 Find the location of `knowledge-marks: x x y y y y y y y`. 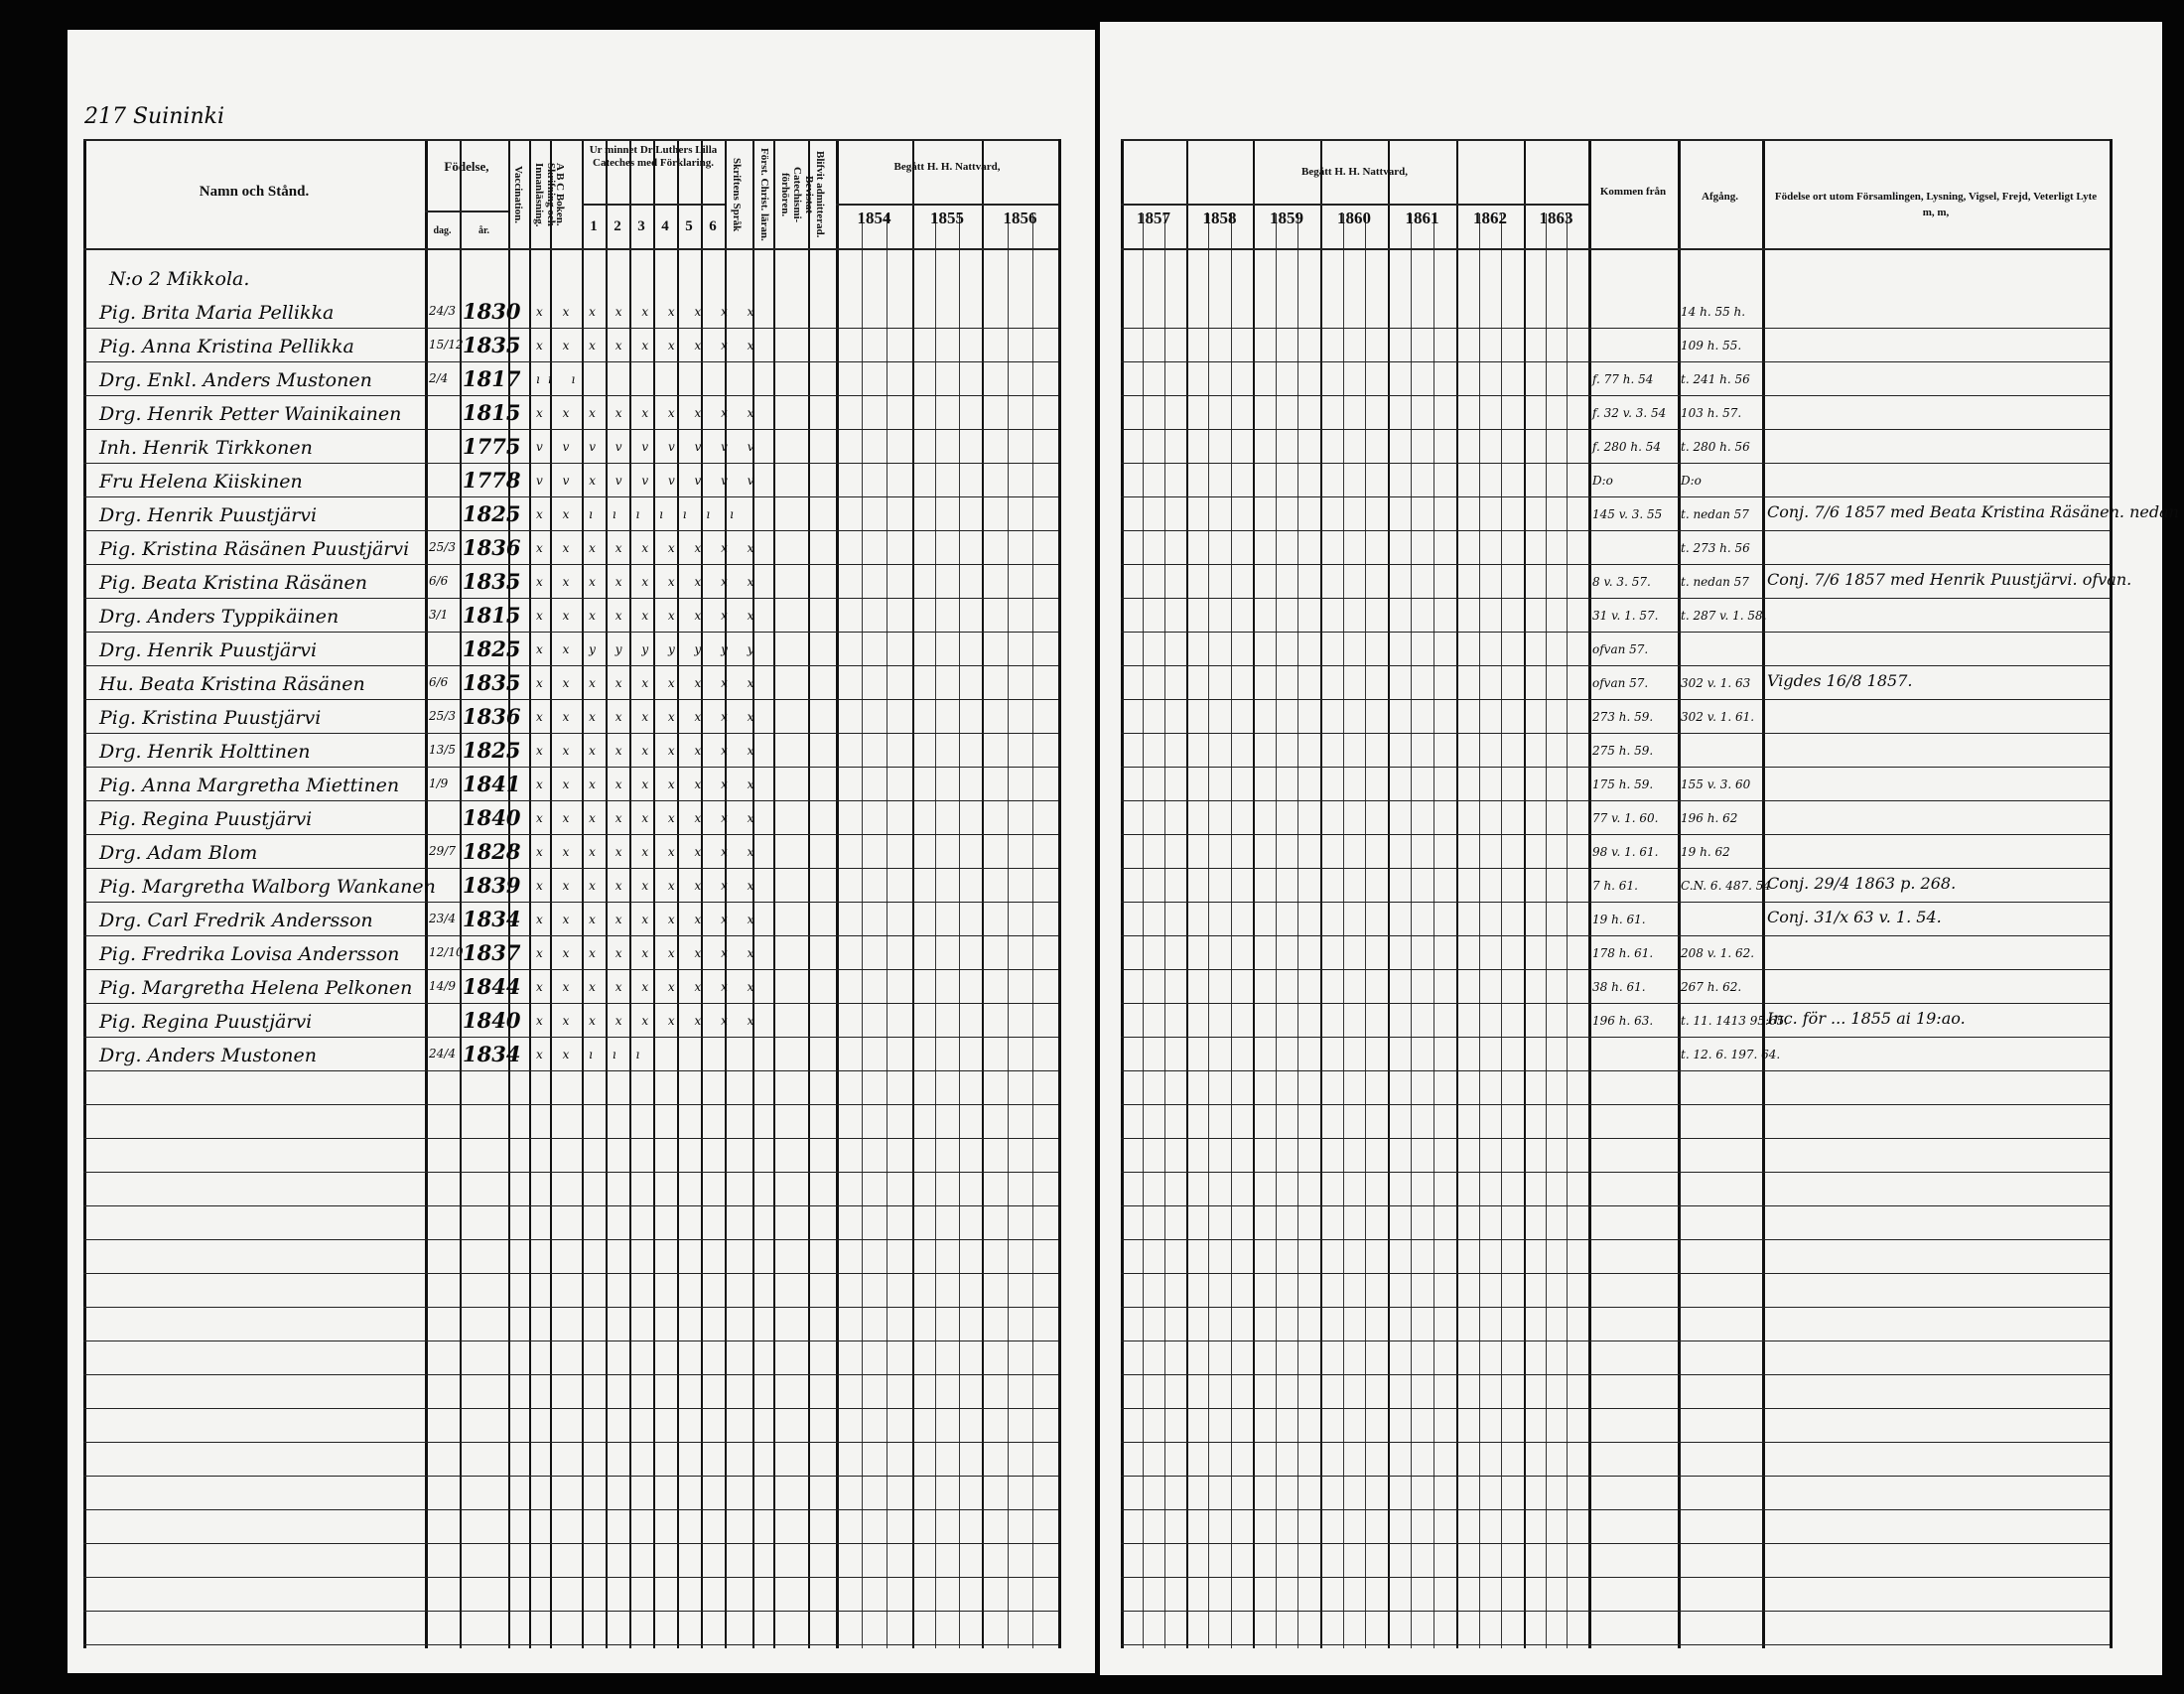

knowledge-marks: x x y y y y y y y is located at coordinates (649, 649).